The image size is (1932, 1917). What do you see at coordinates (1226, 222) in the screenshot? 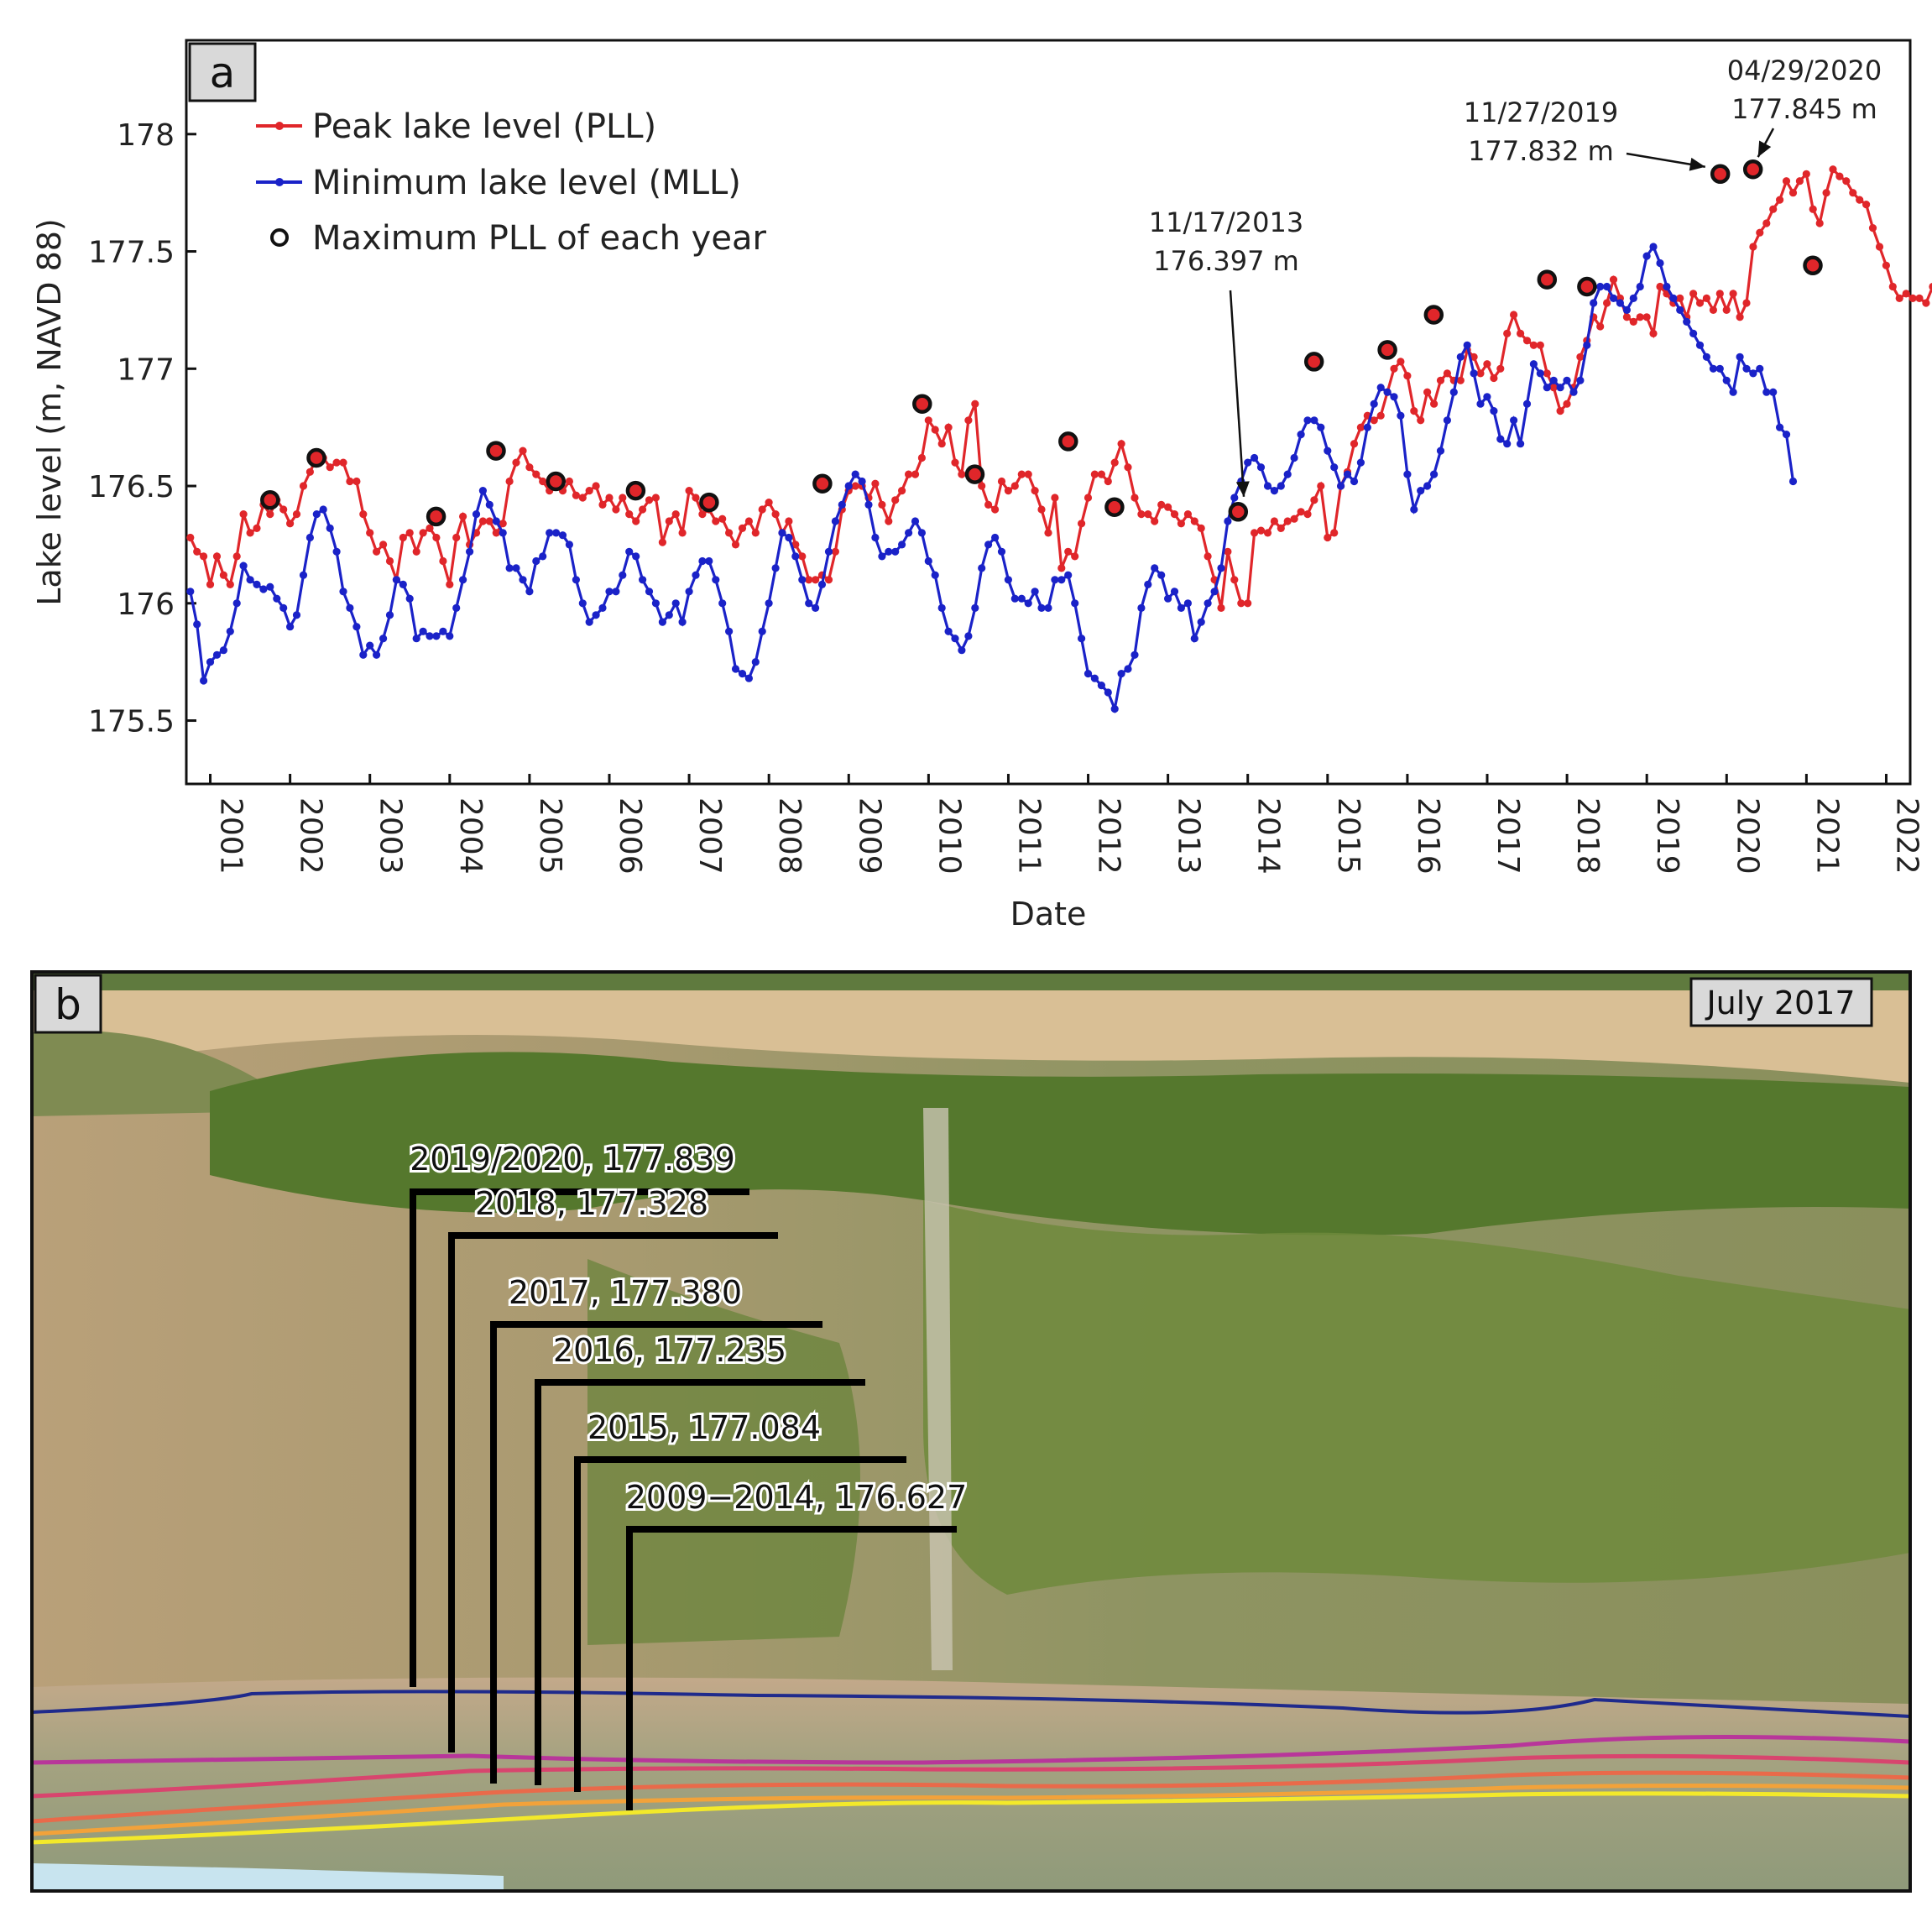
I see `annotation-date: 11/17/2013` at bounding box center [1226, 222].